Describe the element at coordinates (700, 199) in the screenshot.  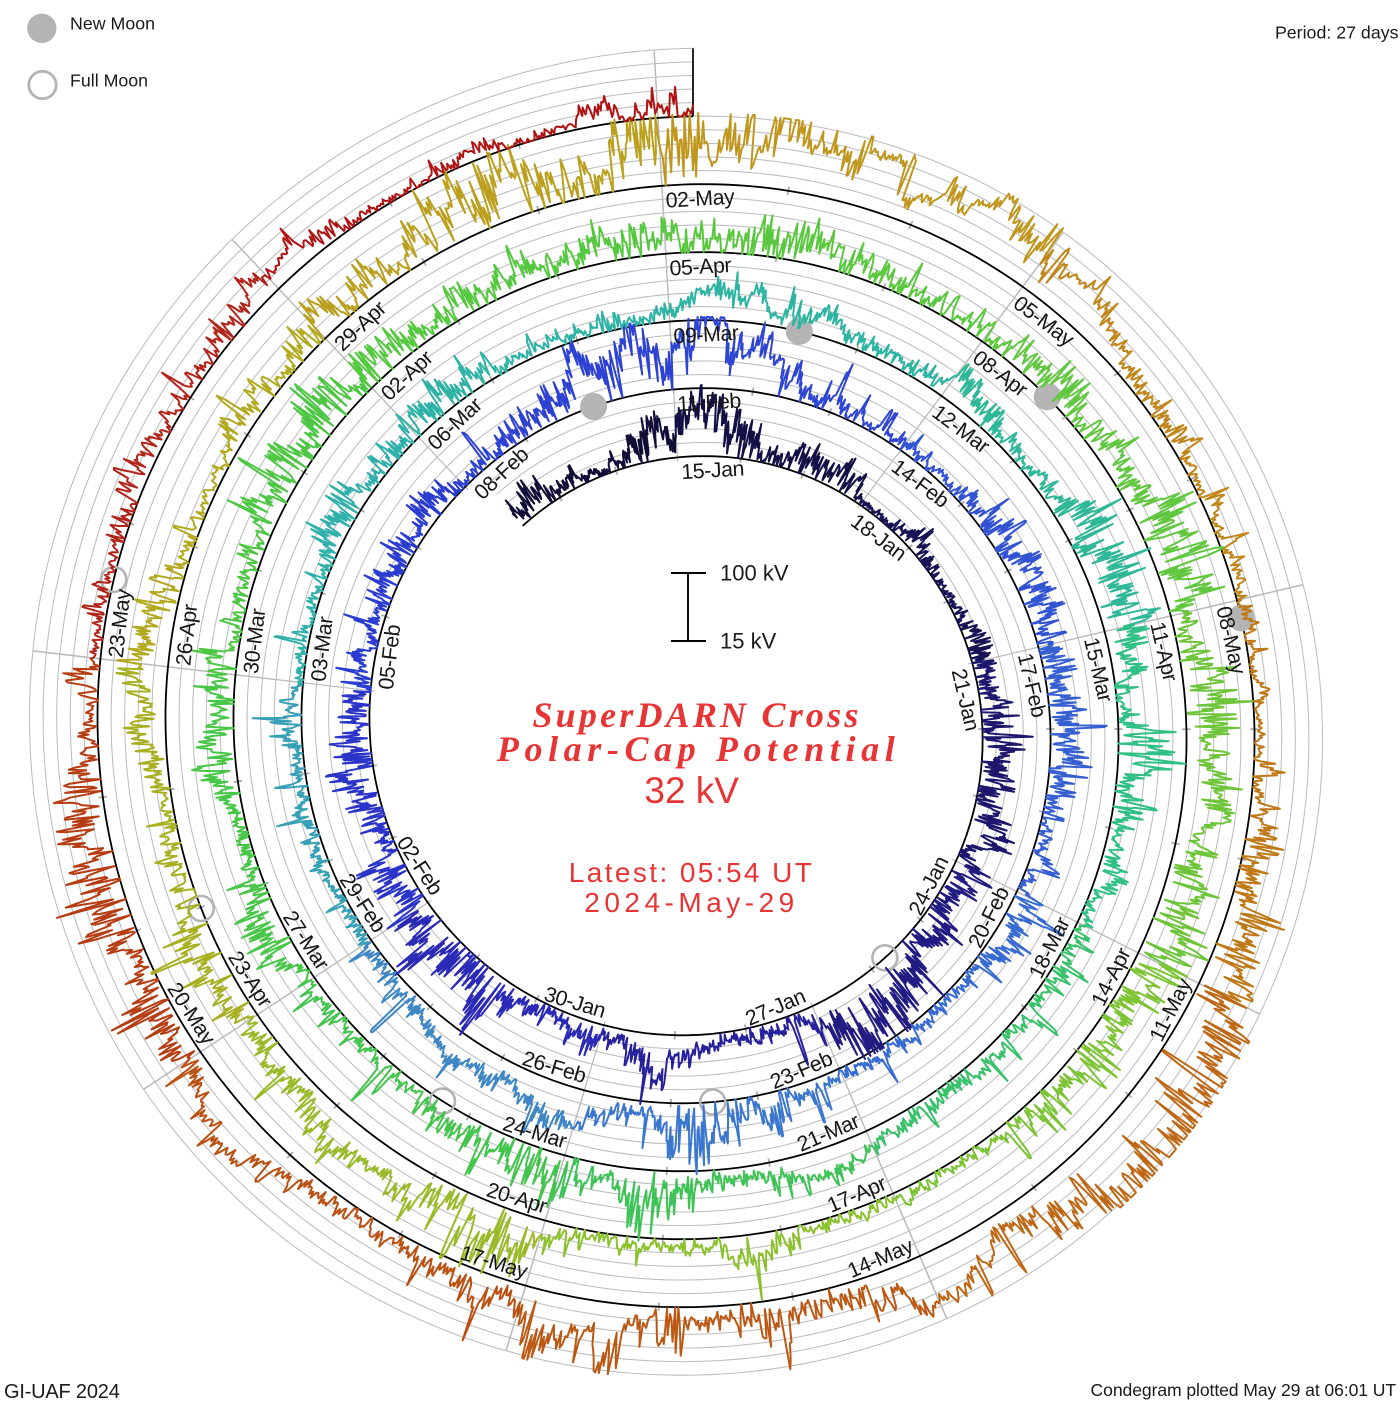
I see `svg-text: 02-May` at that location.